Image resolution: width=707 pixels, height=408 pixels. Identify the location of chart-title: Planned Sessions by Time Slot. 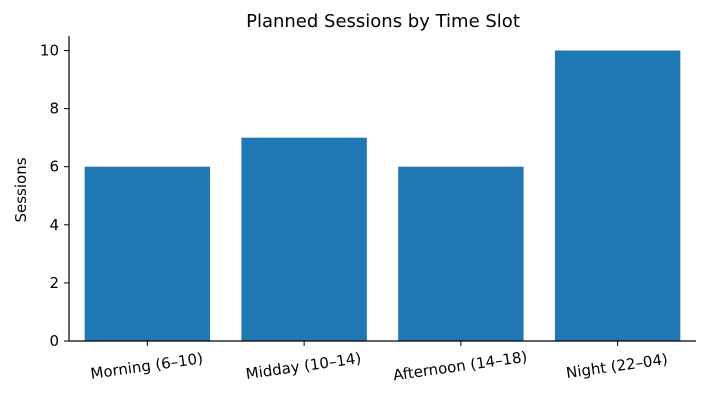
(383, 21).